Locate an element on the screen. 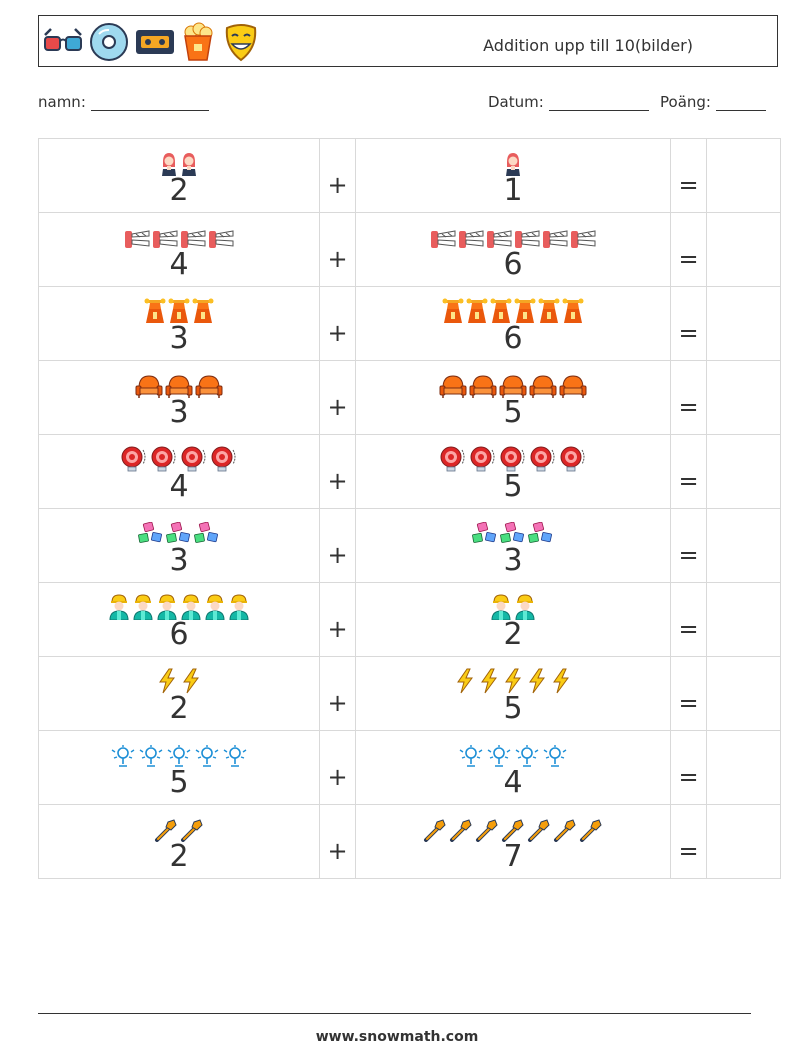 The height and width of the screenshot is (1053, 794). first-addend: 2 is located at coordinates (179, 190).